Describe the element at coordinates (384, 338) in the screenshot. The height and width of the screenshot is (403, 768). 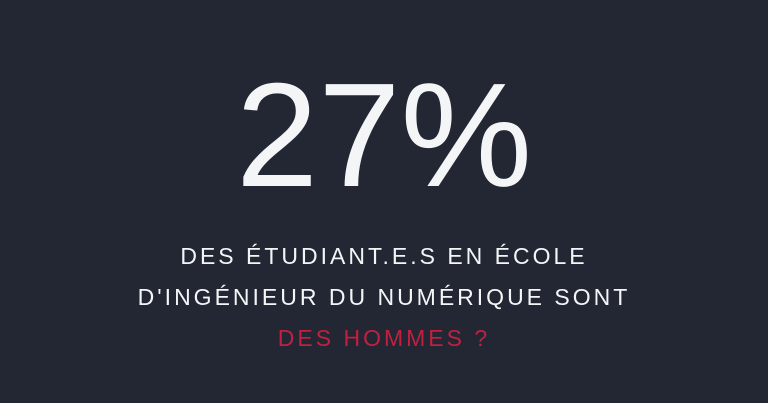
I see `caption-highlight-line: DES HOMMES ?` at that location.